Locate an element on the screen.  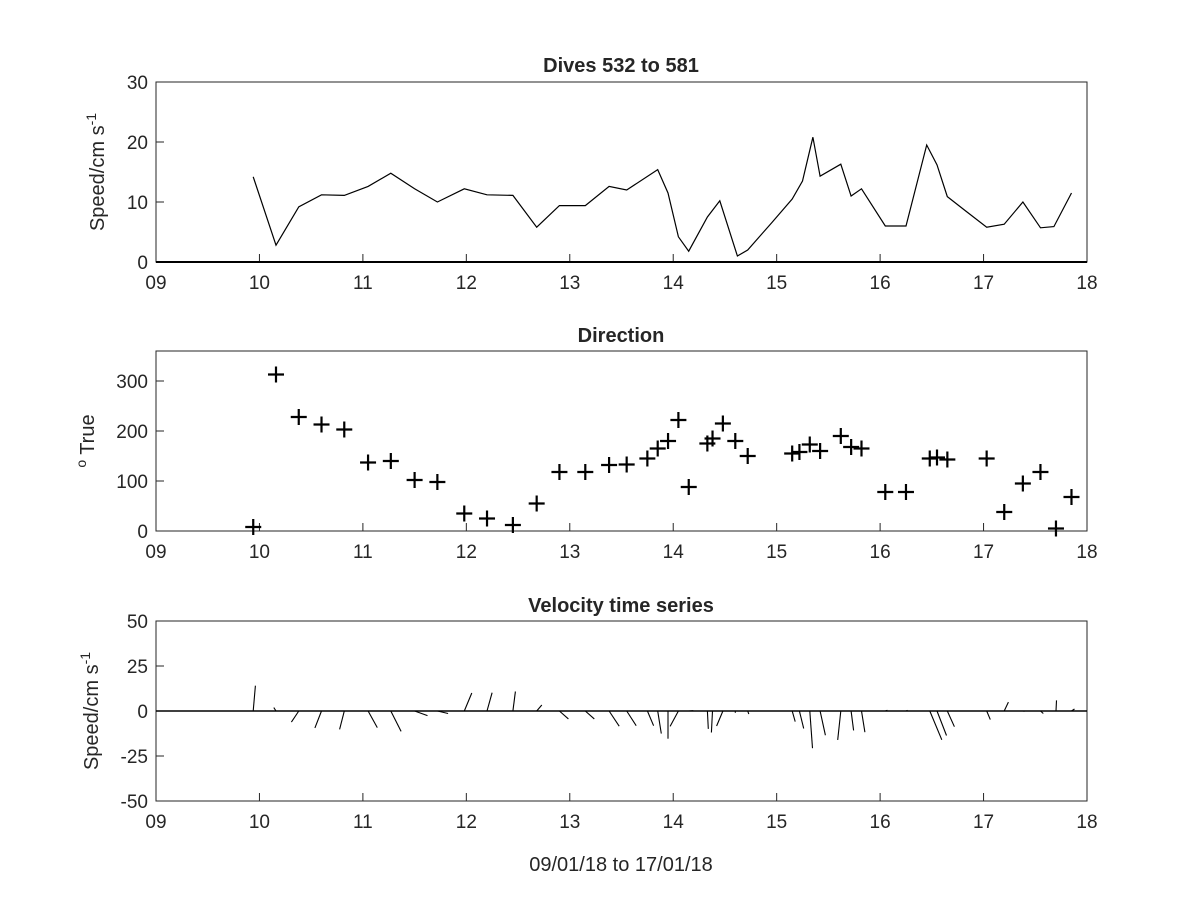
direction-panel-title: Direction is located at coordinates (621, 336).